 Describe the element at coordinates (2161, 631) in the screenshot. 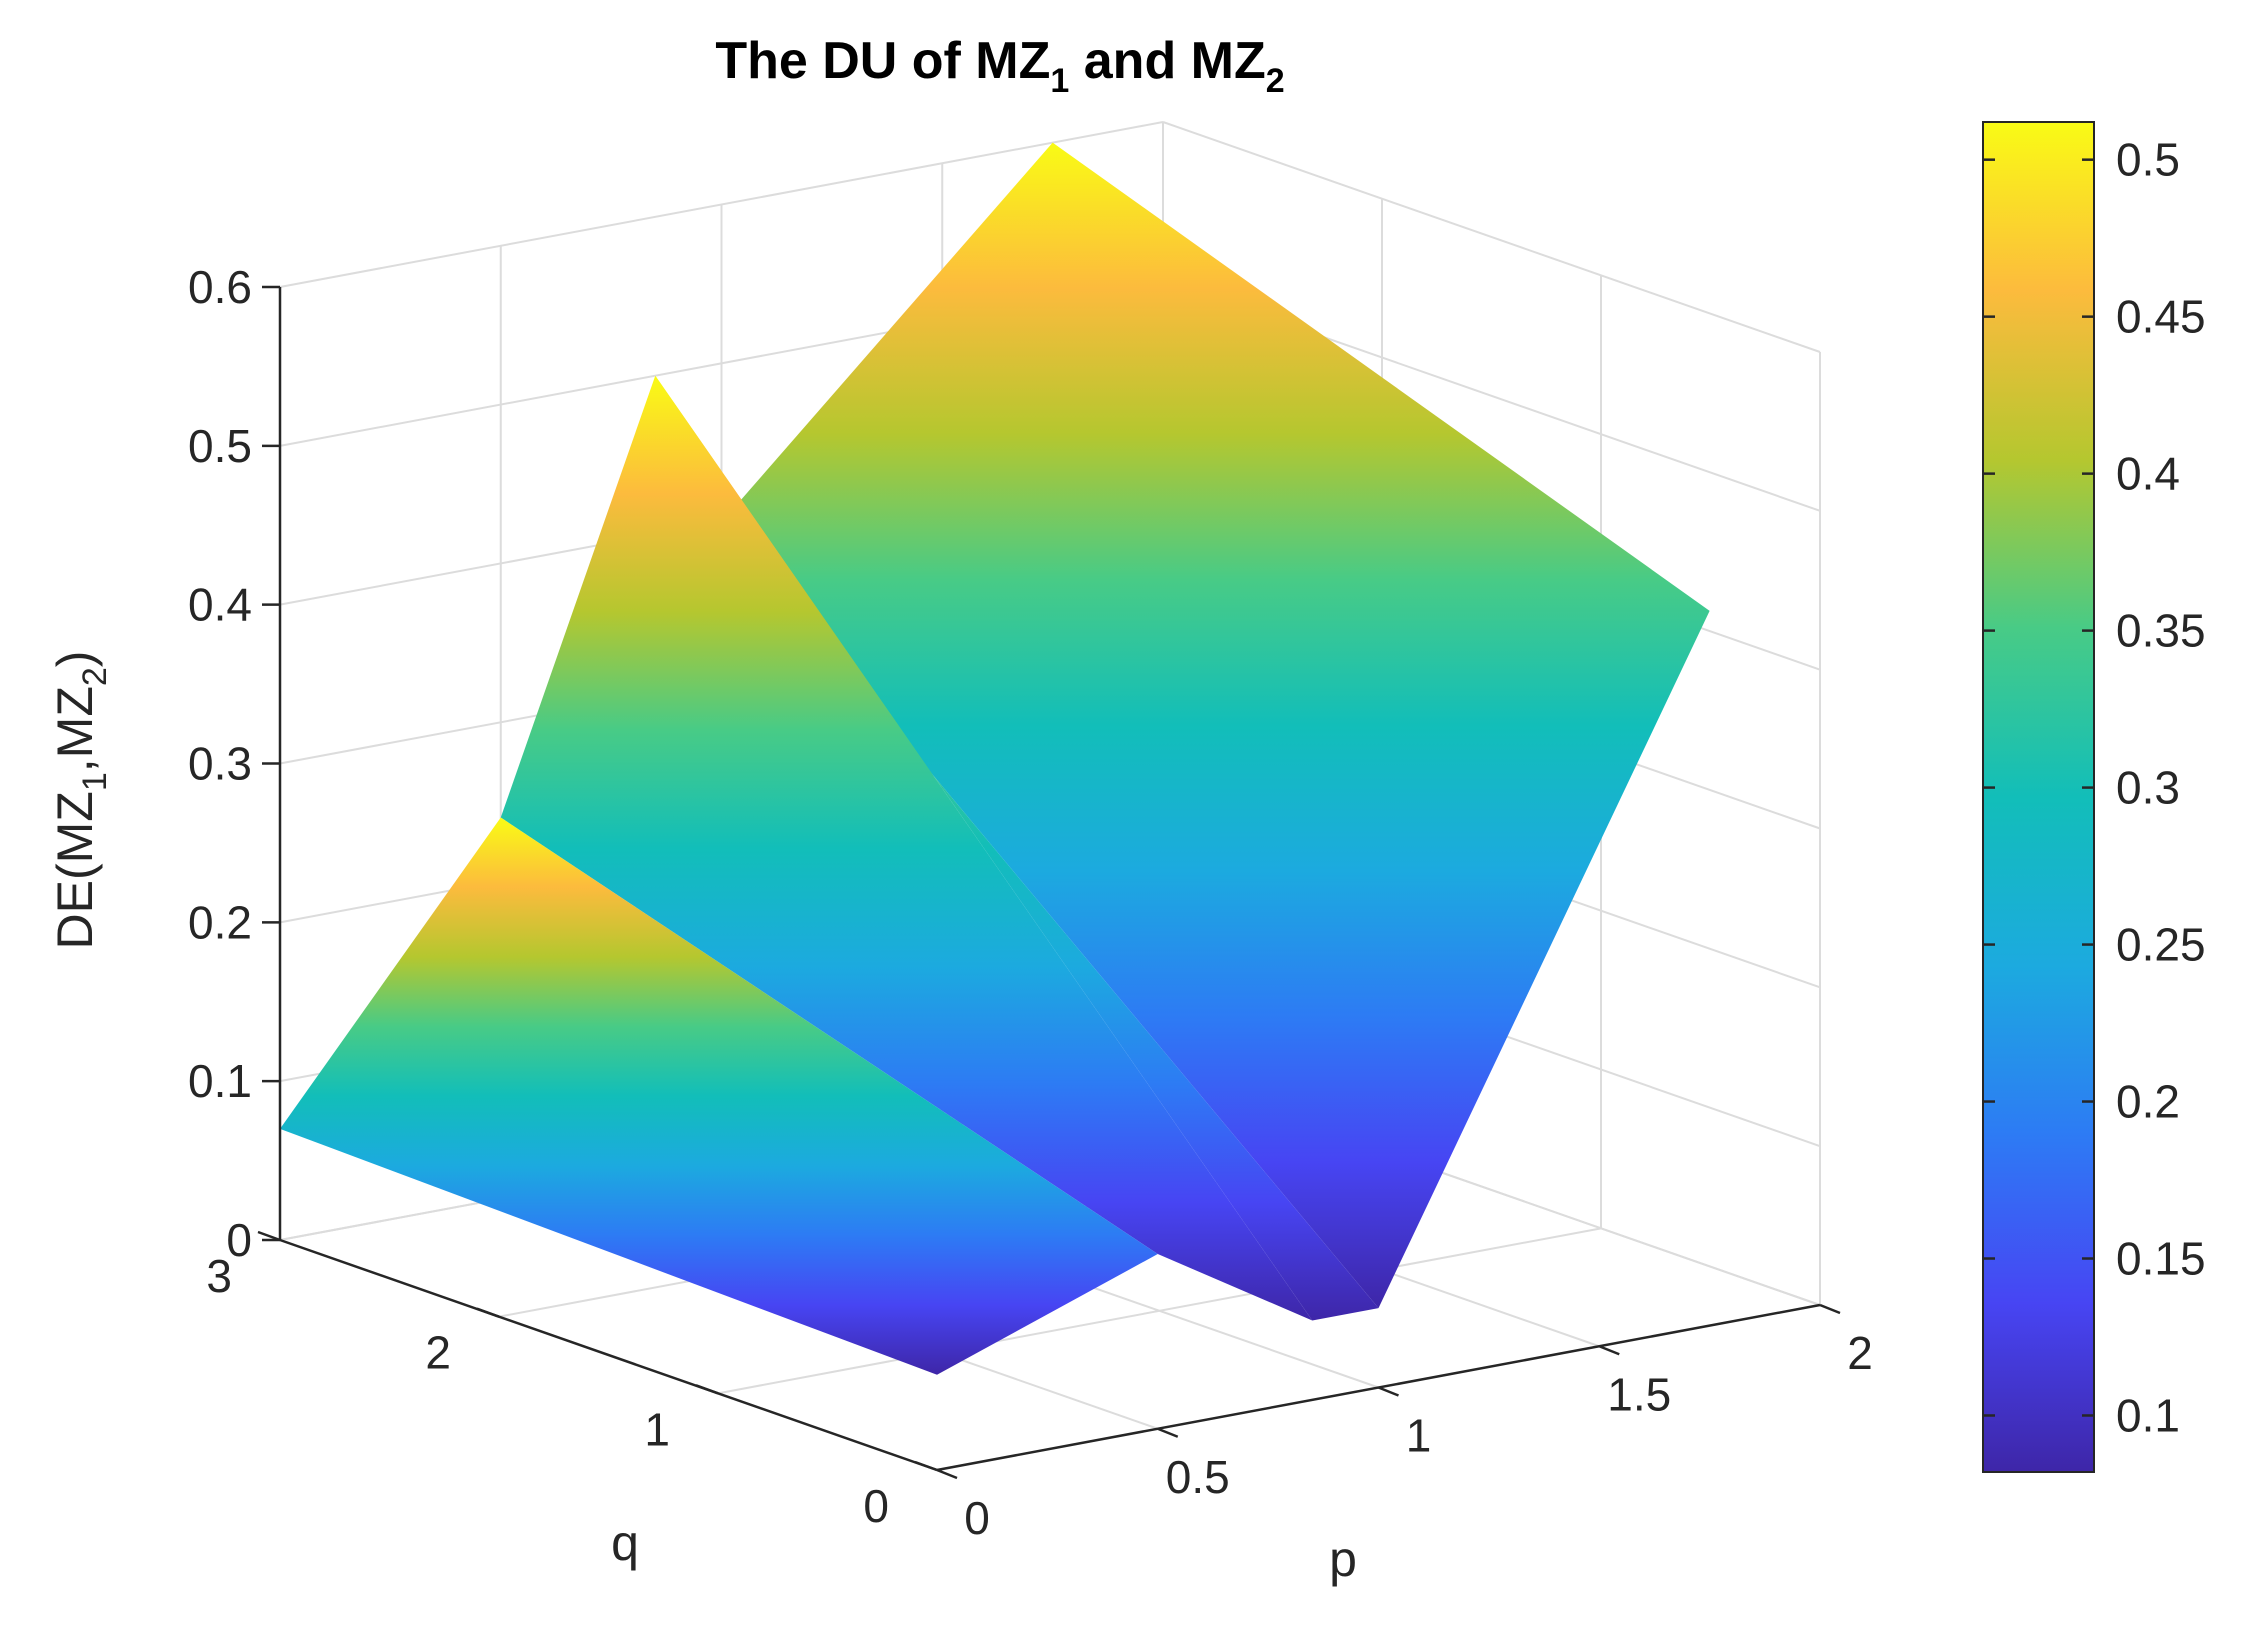

I see `colorbar-tick-label: 0.35` at that location.